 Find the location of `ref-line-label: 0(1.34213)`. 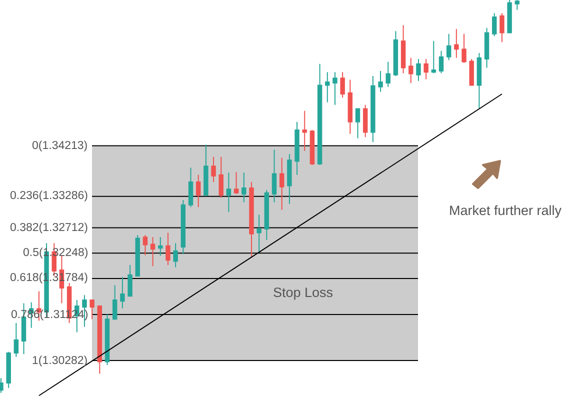

ref-line-label: 0(1.34213) is located at coordinates (60, 146).